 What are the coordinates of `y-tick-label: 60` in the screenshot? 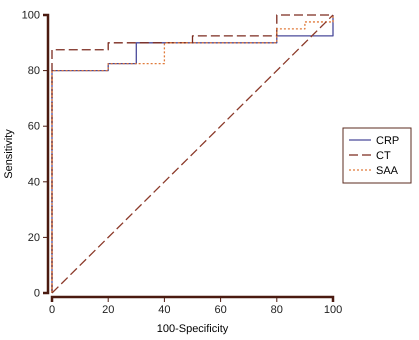 It's located at (34, 126).